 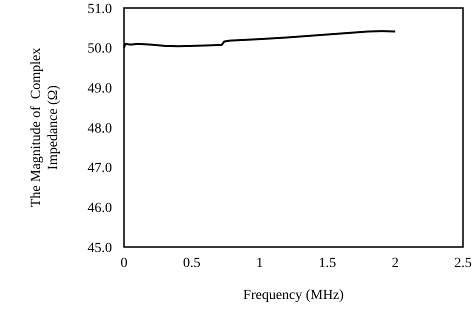 I want to click on x-tick-label: 2.5, so click(x=463, y=263).